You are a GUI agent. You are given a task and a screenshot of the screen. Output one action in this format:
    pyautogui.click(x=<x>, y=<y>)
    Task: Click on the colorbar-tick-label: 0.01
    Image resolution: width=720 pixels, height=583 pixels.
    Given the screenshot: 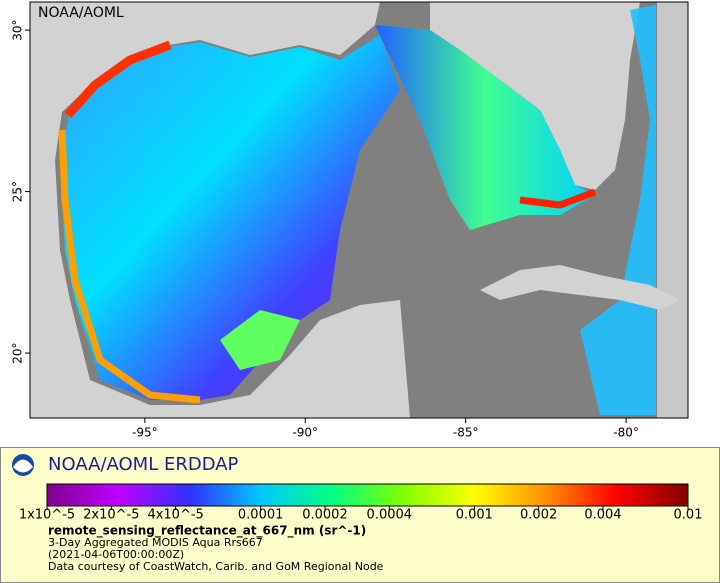 What is the action you would take?
    pyautogui.click(x=688, y=515)
    